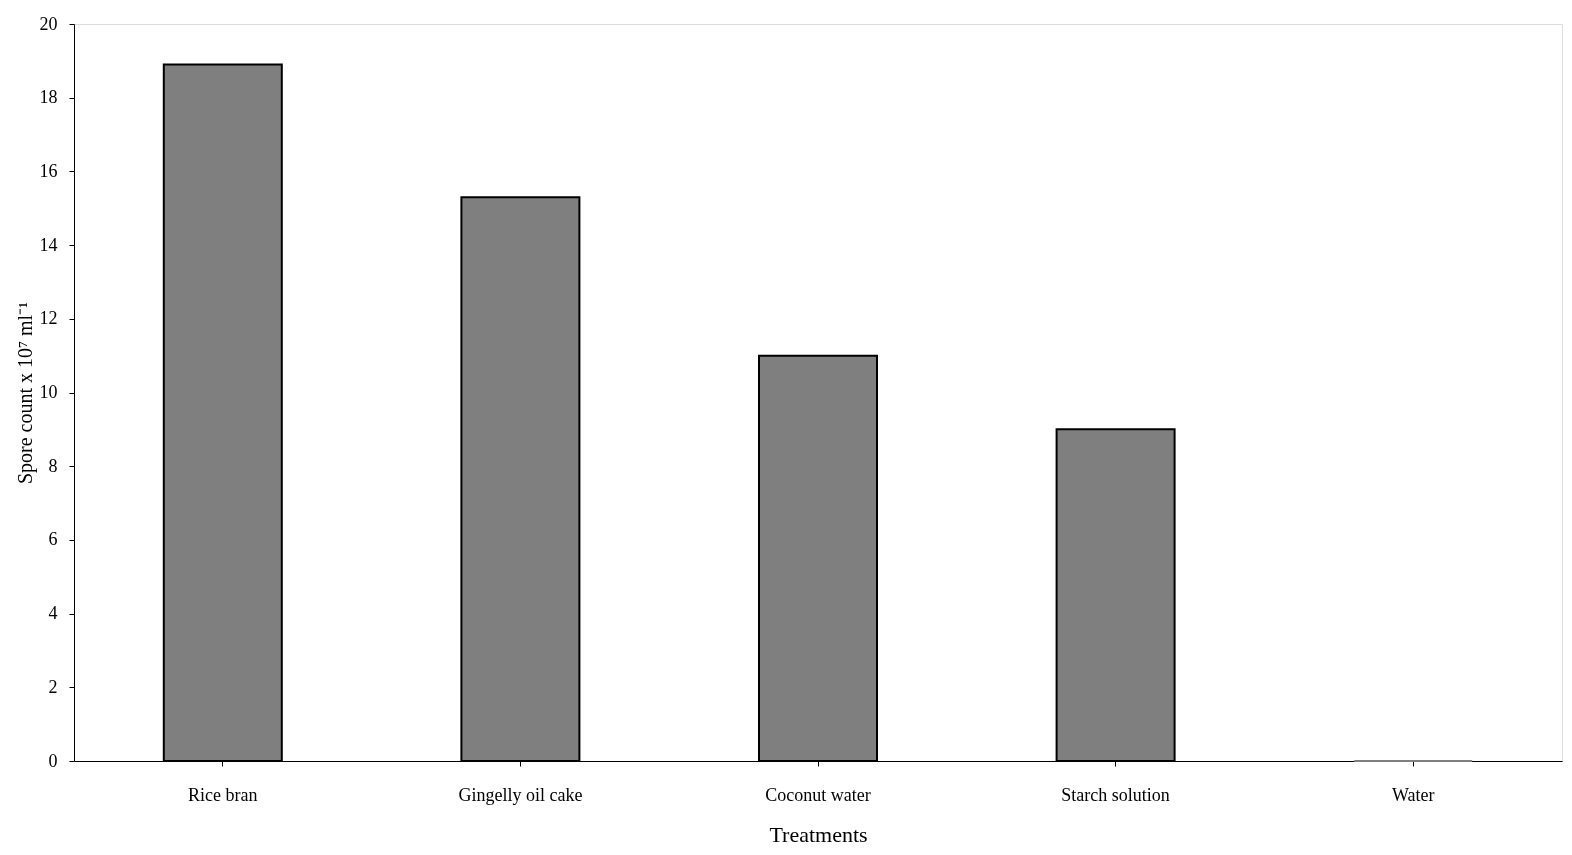 This screenshot has height=855, width=1572. I want to click on y-tick-label: 12, so click(48, 318).